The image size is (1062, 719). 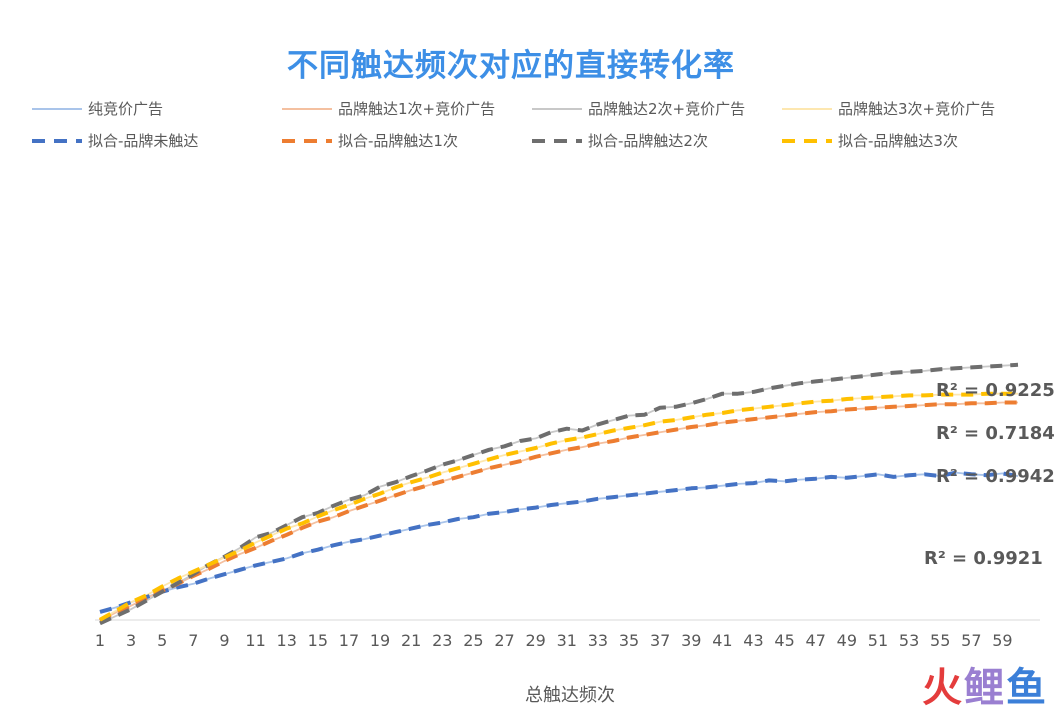 I want to click on legend-label: 拟合-品牌触达3次, so click(x=898, y=141).